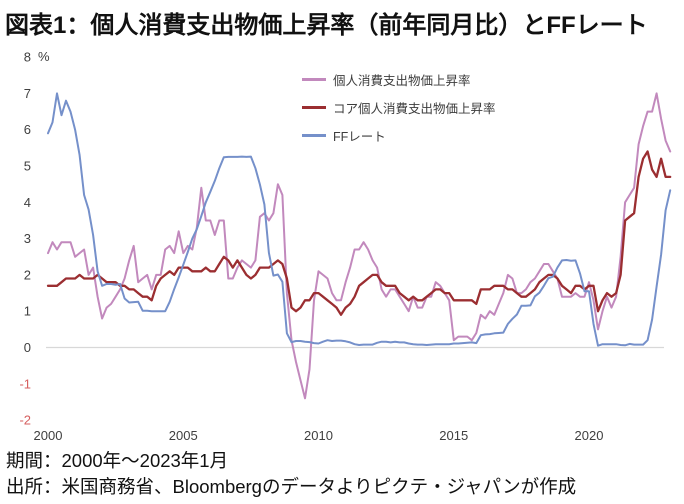 The width and height of the screenshot is (684, 504). Describe the element at coordinates (27, 202) in the screenshot. I see `y-tick-label: 4` at that location.